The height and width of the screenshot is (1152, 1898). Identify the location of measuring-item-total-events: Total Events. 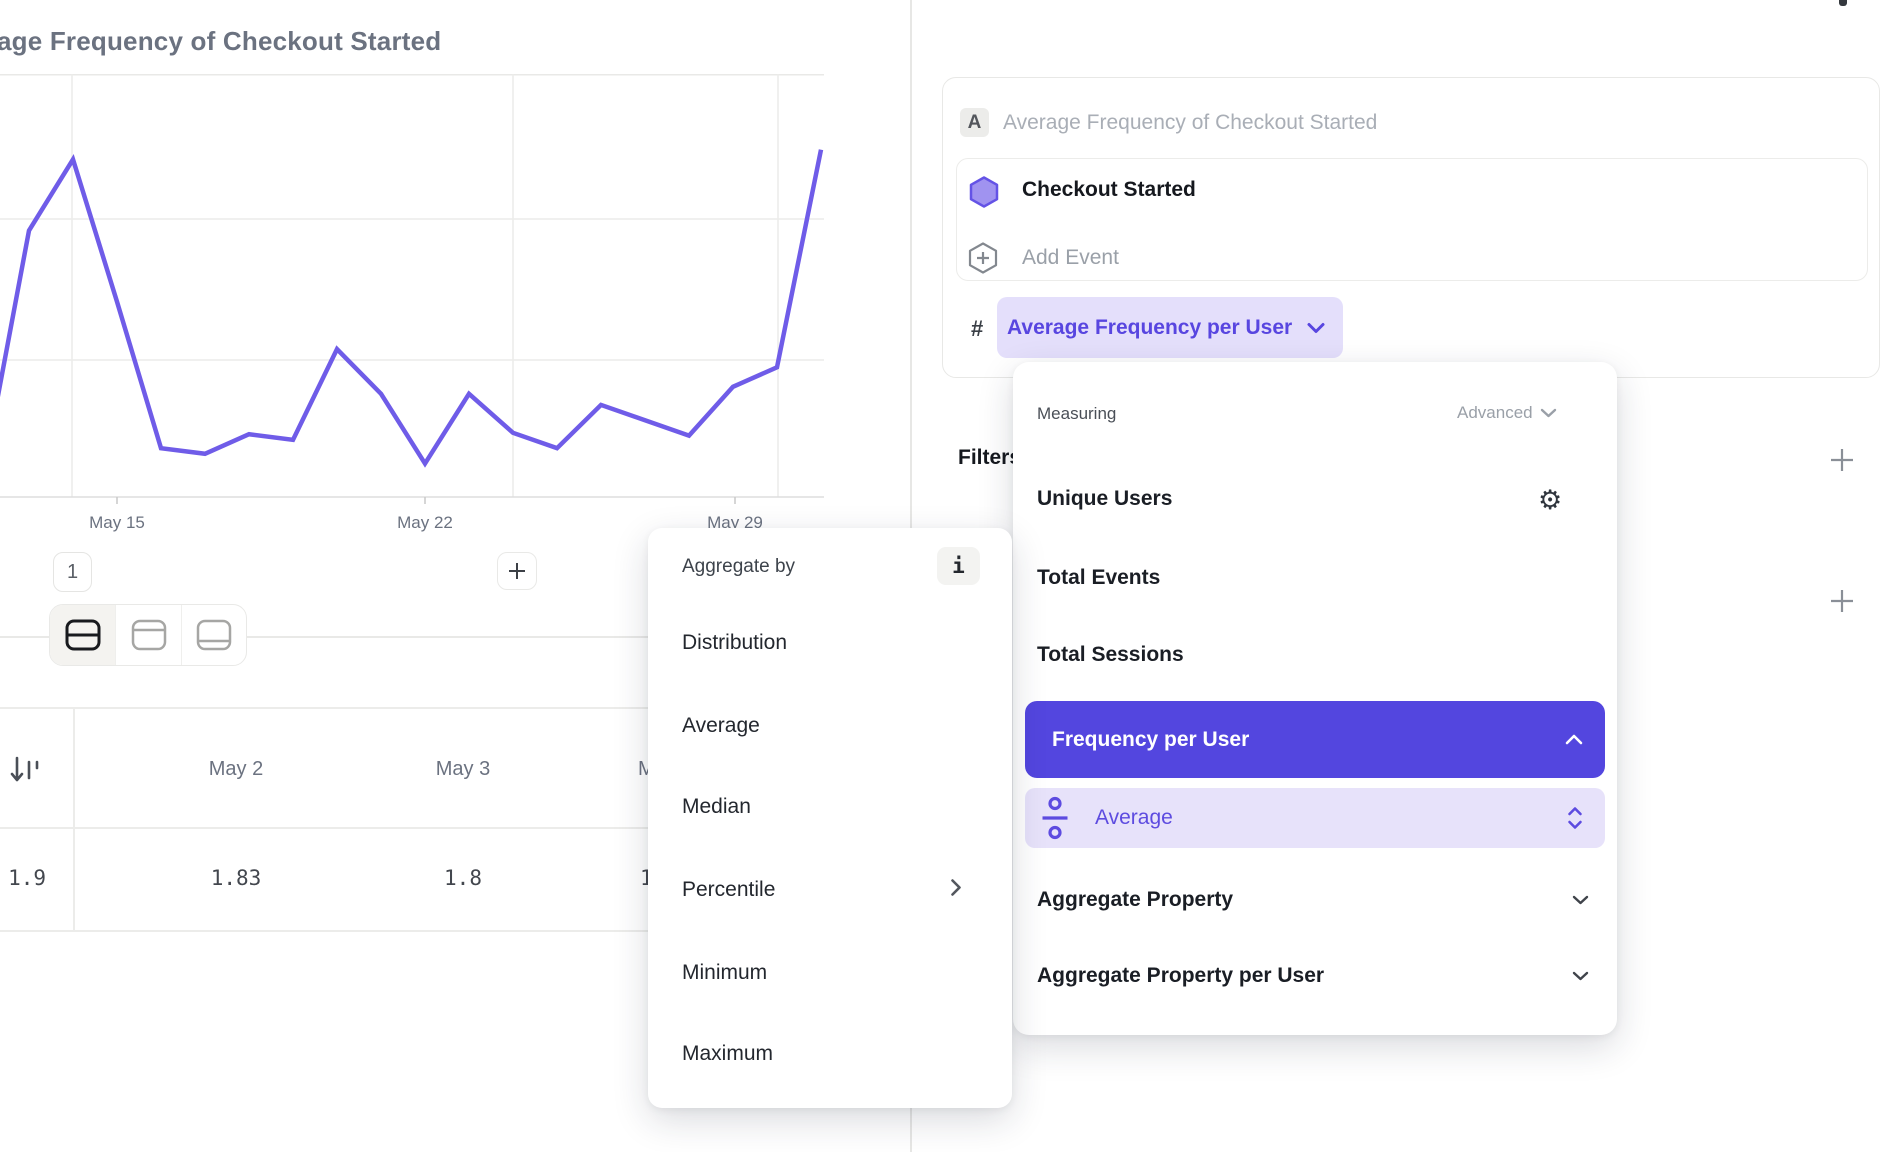
(1099, 577).